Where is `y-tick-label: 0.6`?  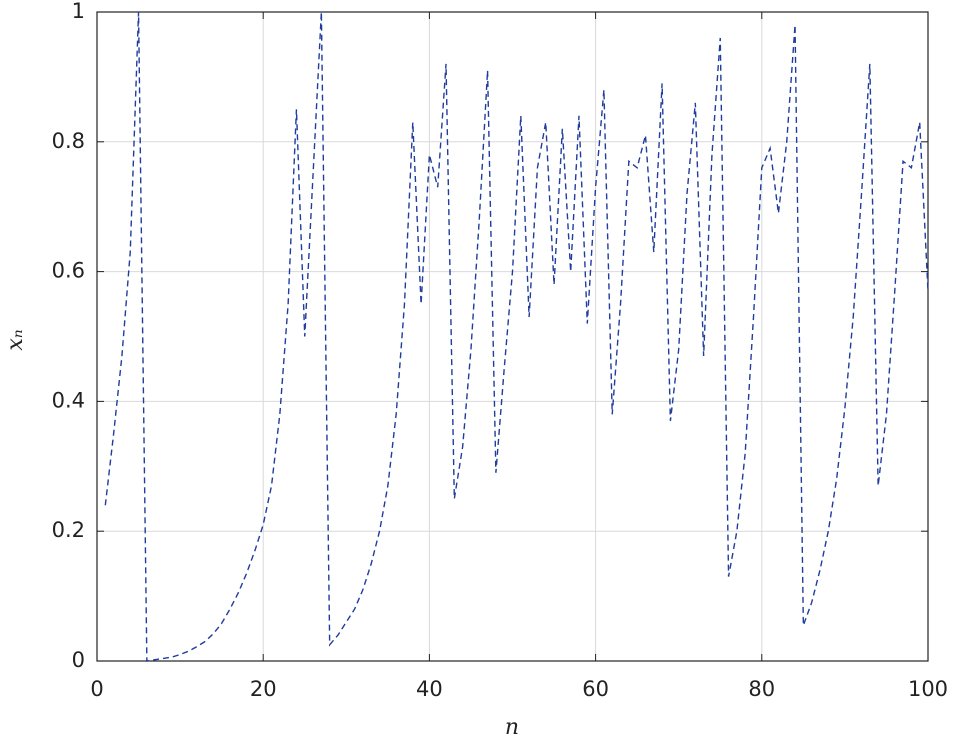
y-tick-label: 0.6 is located at coordinates (68, 271).